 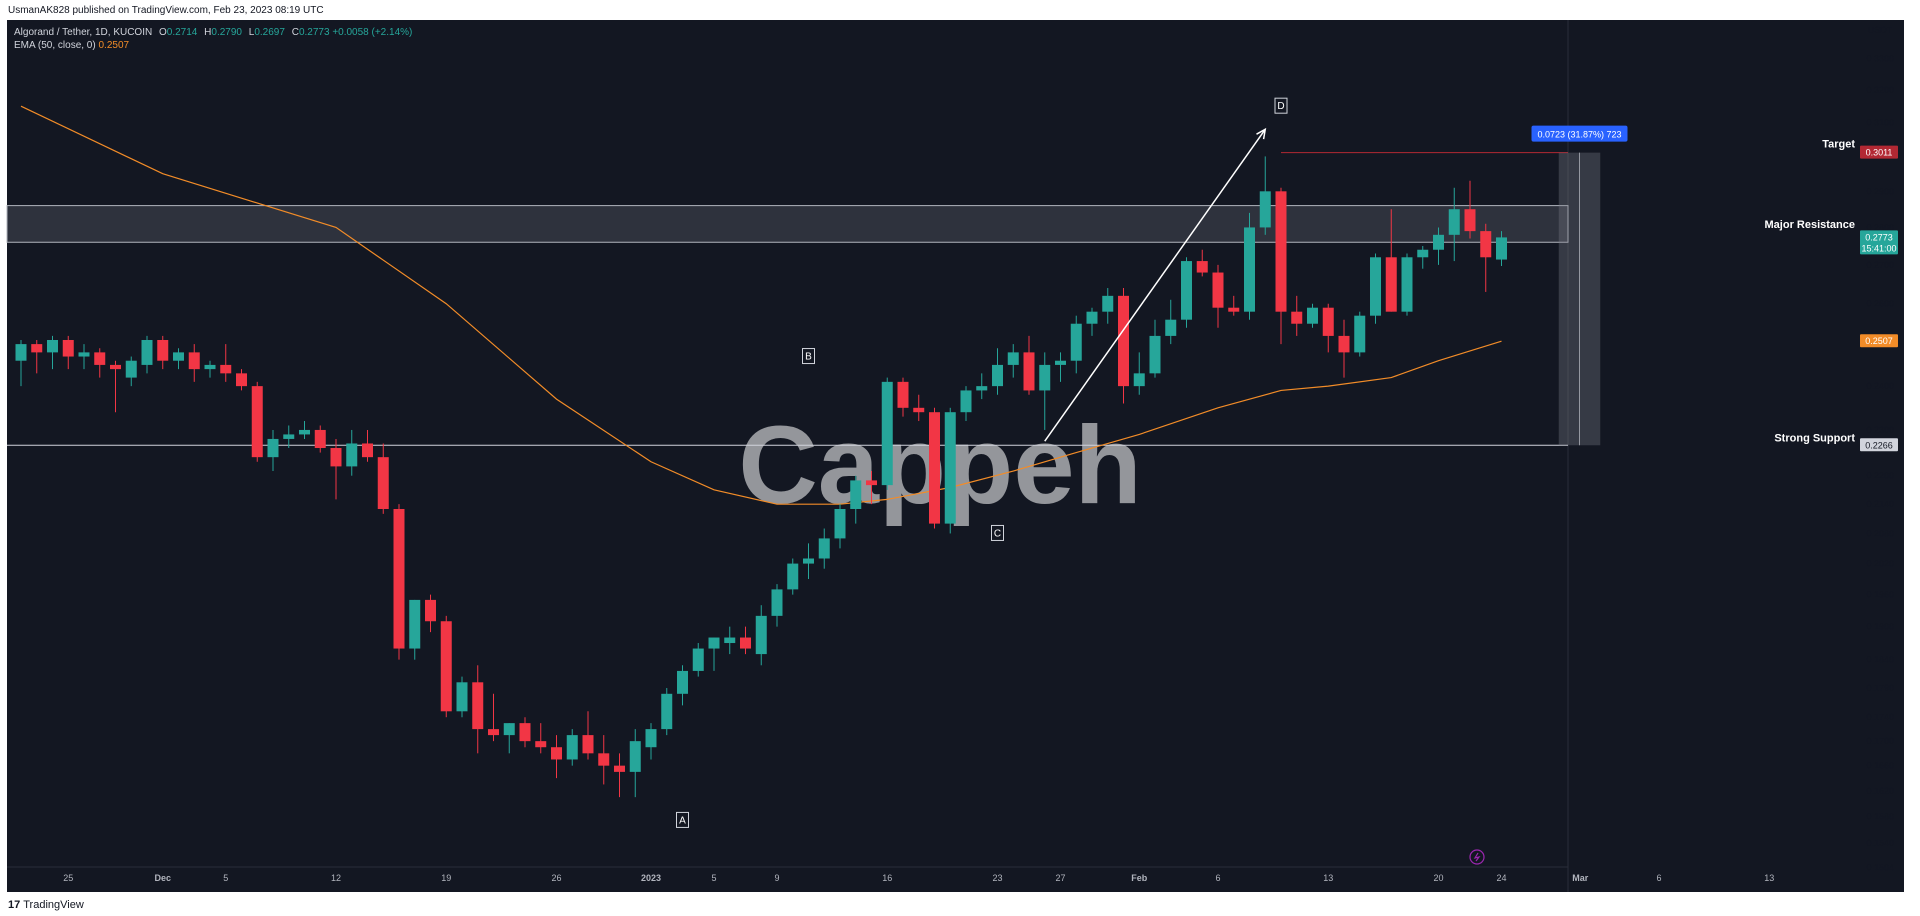 I want to click on lightning-icon, so click(x=1477, y=857).